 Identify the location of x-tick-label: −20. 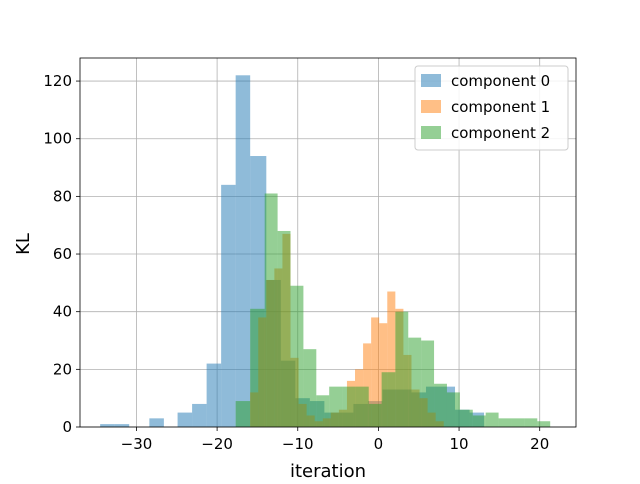
(217, 444).